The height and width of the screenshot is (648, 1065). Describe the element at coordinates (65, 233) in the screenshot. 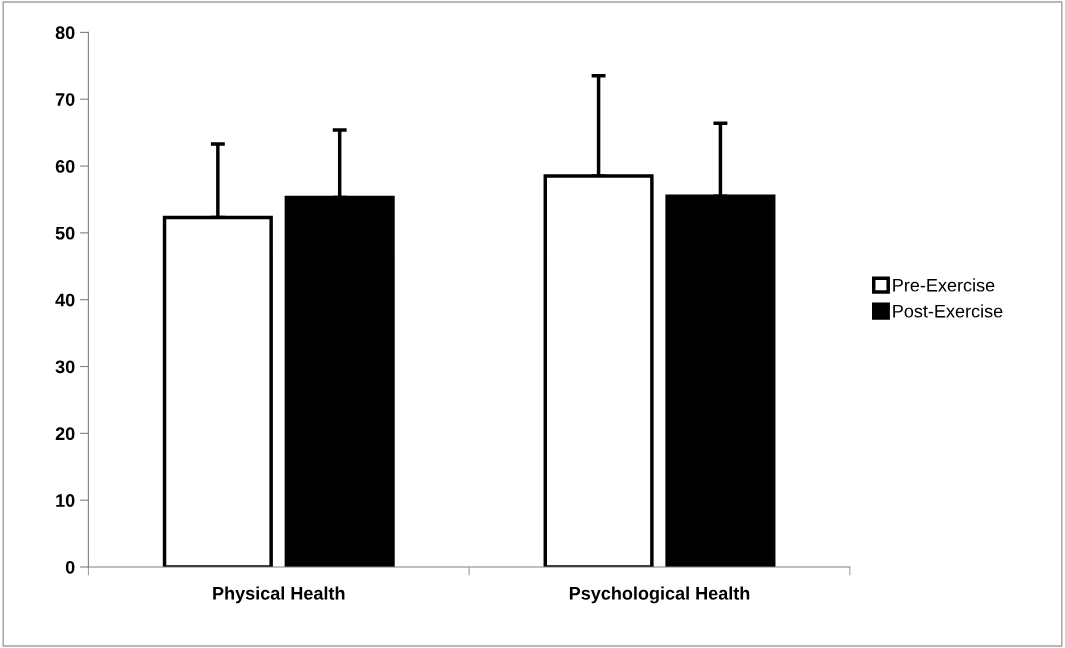

I see `y-tick-label: 50` at that location.